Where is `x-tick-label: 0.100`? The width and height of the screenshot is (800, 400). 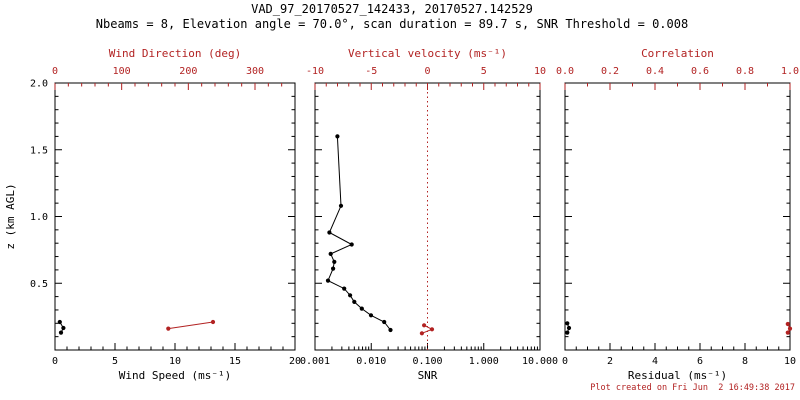
x-tick-label: 0.100 is located at coordinates (427, 361).